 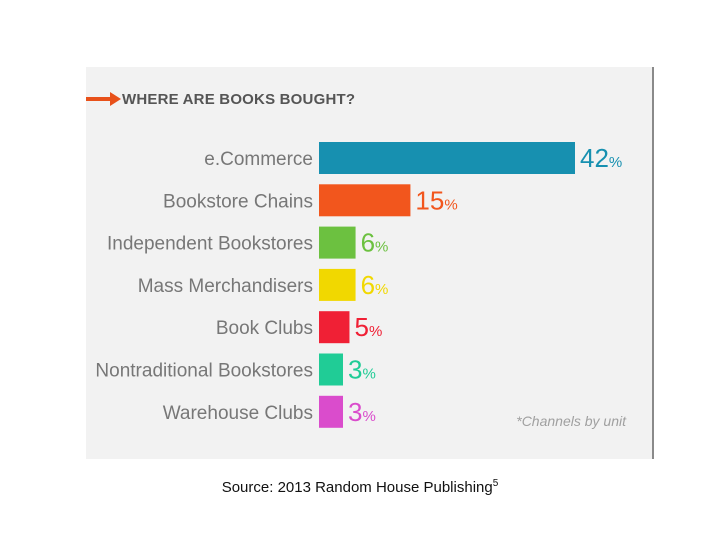 What do you see at coordinates (225, 286) in the screenshot?
I see `category-label: Mass Merchandisers` at bounding box center [225, 286].